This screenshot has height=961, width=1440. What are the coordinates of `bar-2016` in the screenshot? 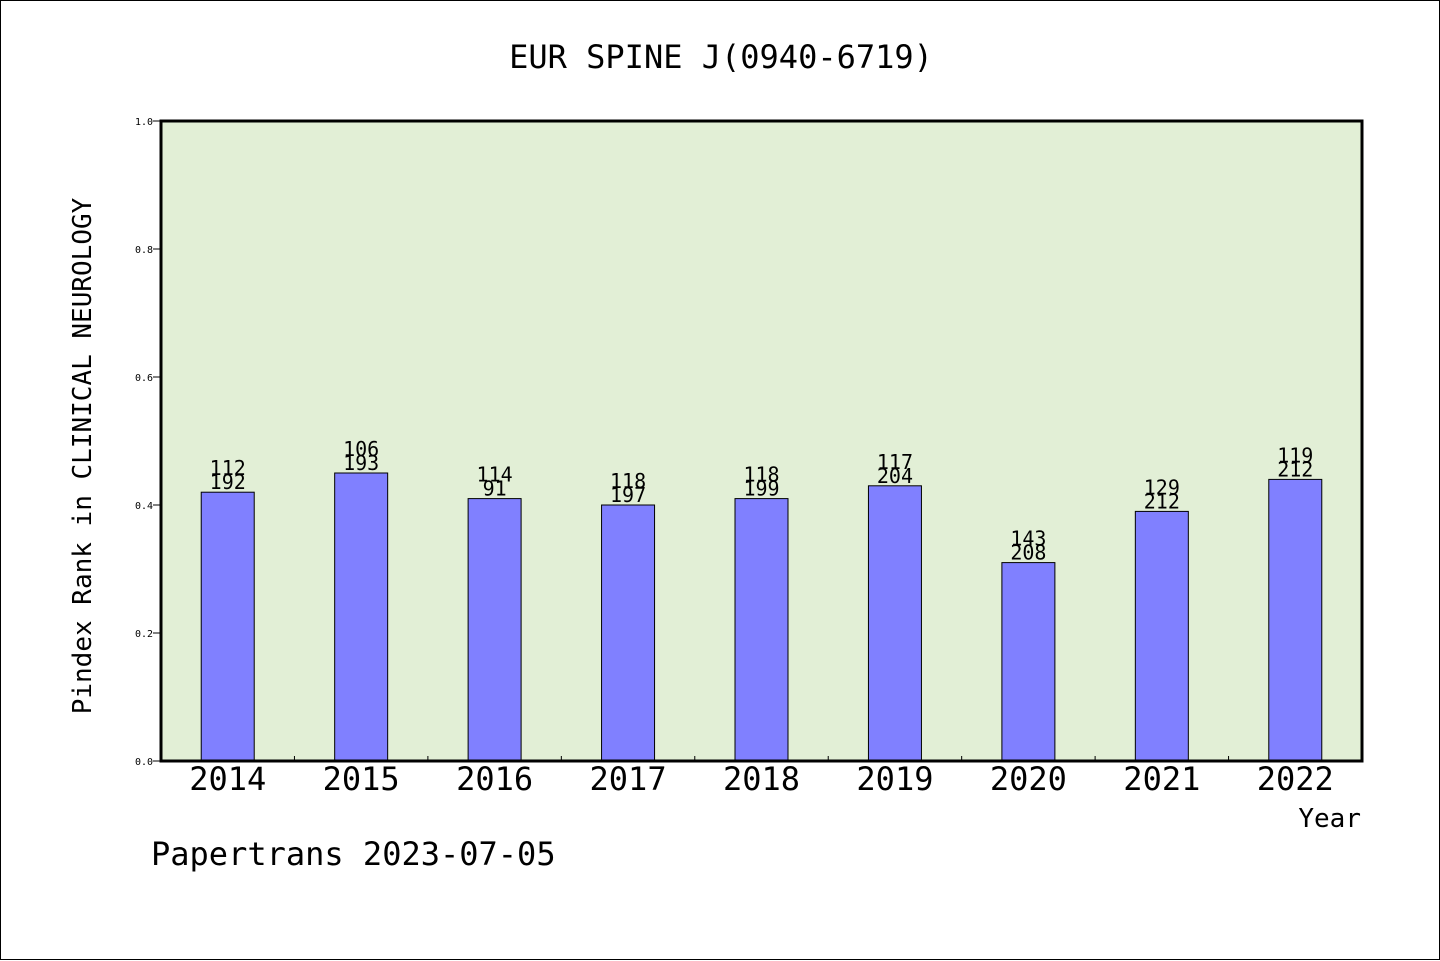 It's located at (494, 630).